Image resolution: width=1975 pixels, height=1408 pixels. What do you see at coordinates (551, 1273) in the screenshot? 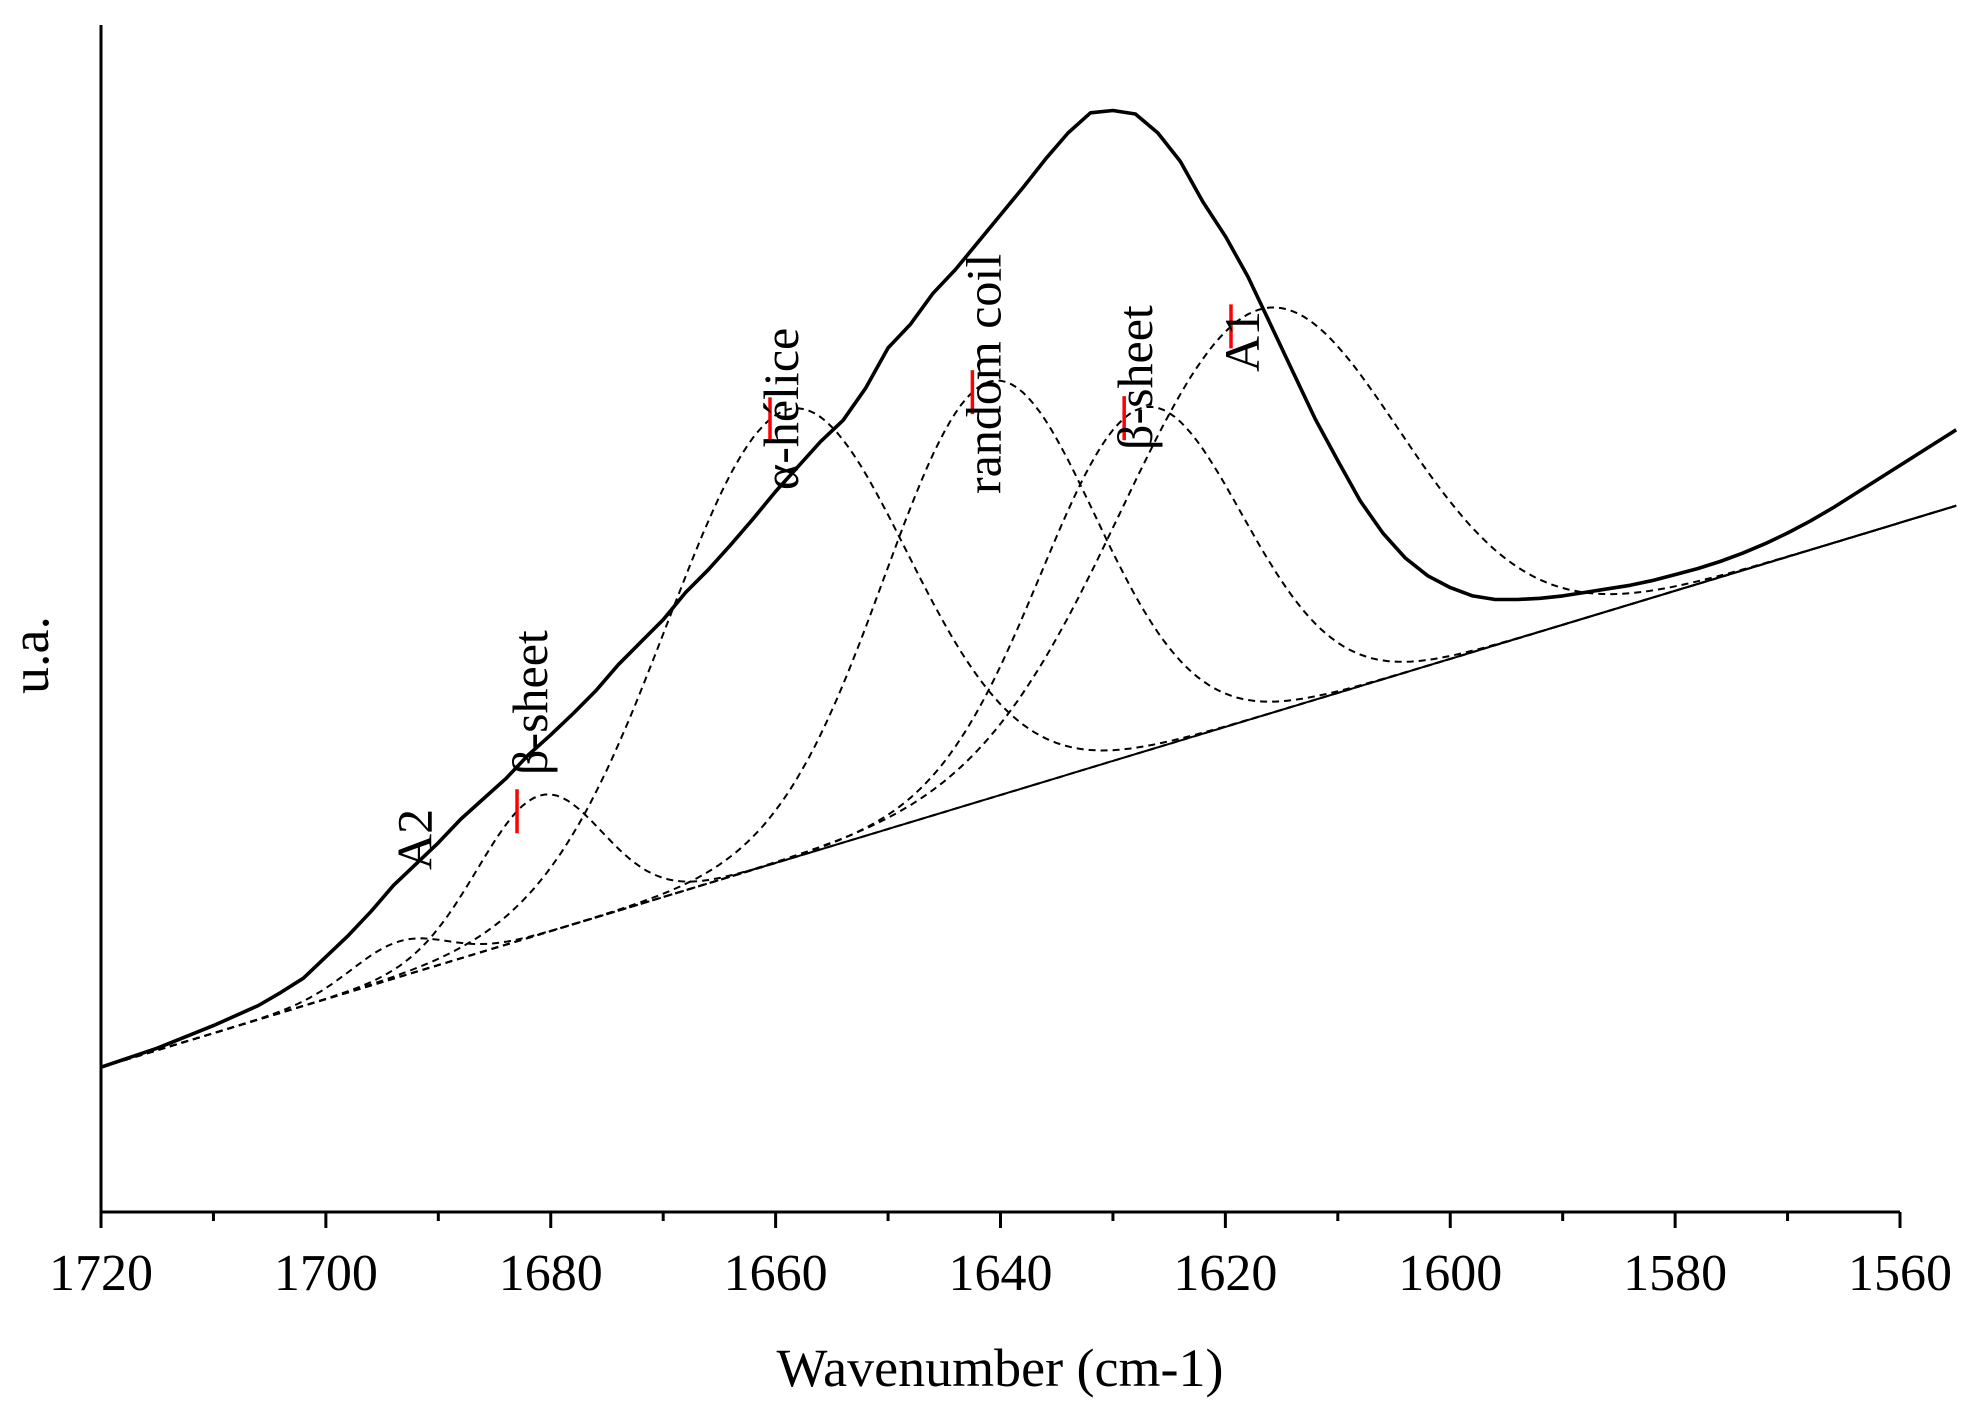
I see `x-tick-label: 1680` at bounding box center [551, 1273].